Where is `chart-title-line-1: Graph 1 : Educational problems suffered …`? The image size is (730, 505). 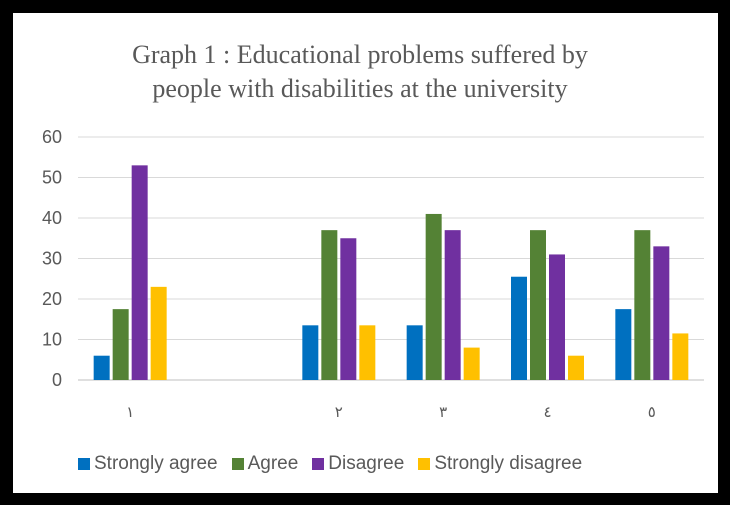
chart-title-line-1: Graph 1 : Educational problems suffered … is located at coordinates (360, 54).